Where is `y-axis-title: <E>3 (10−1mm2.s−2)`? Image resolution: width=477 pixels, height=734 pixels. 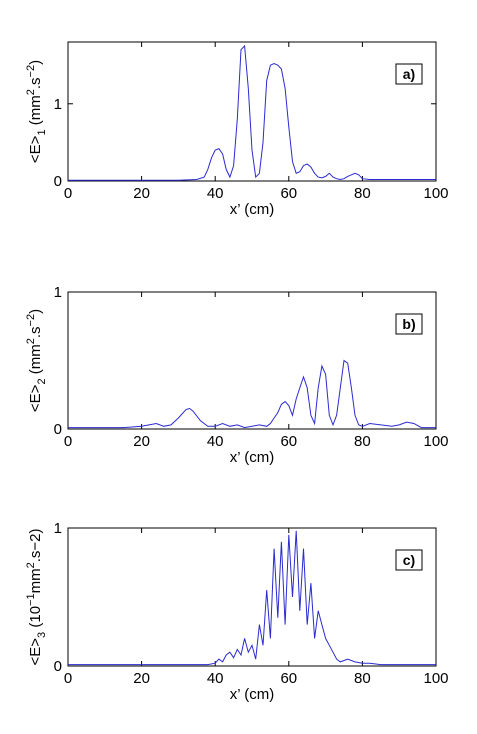 y-axis-title: <E>3 (10−1mm2.s−2) is located at coordinates (36, 597).